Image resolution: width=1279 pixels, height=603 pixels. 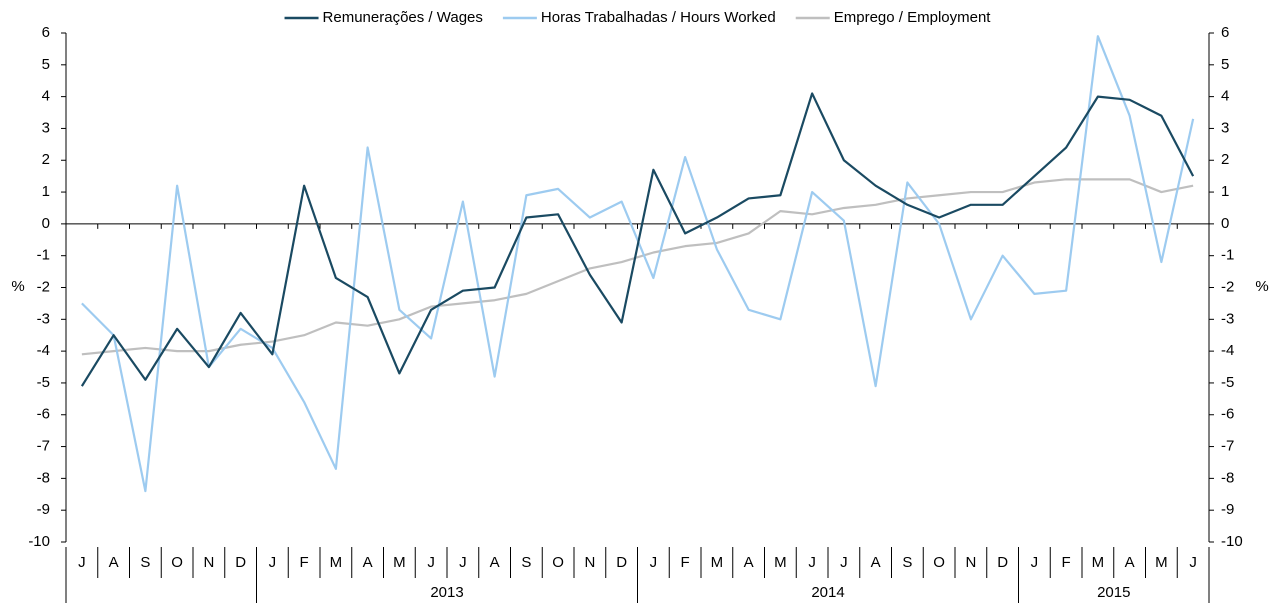 What do you see at coordinates (46, 191) in the screenshot?
I see `y-tick-label: 1` at bounding box center [46, 191].